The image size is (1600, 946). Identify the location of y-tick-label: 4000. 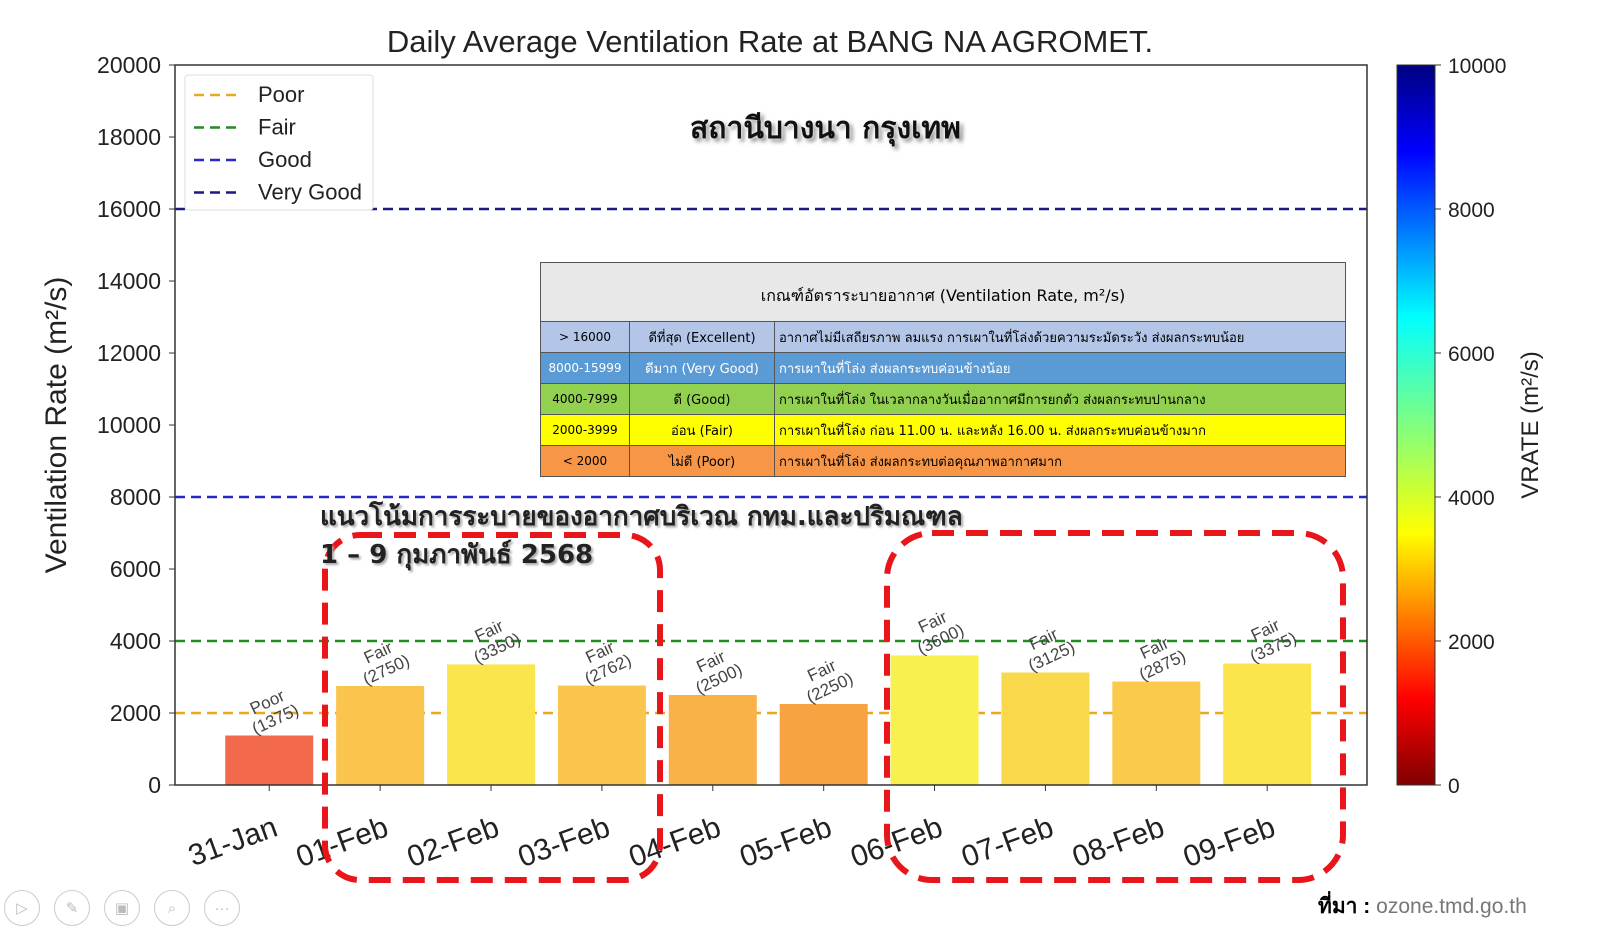
(135, 641).